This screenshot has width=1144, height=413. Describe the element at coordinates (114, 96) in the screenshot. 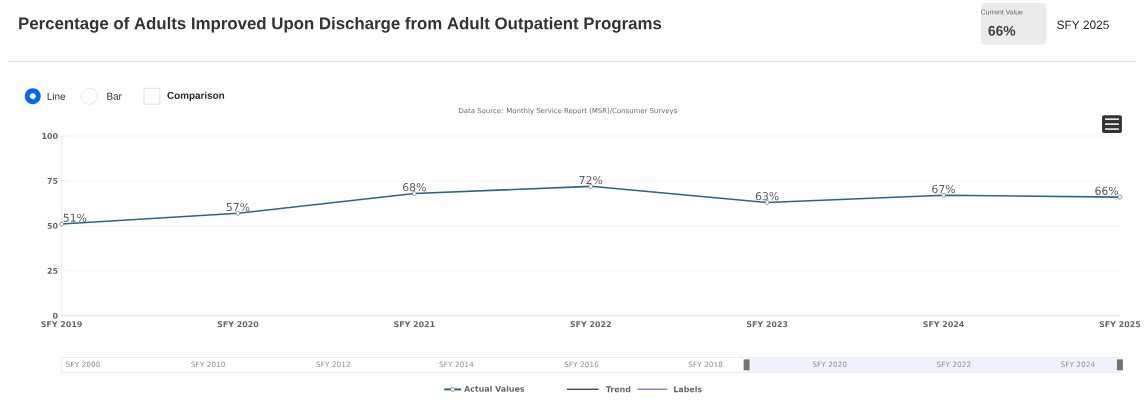

I see `text: Bar` at that location.